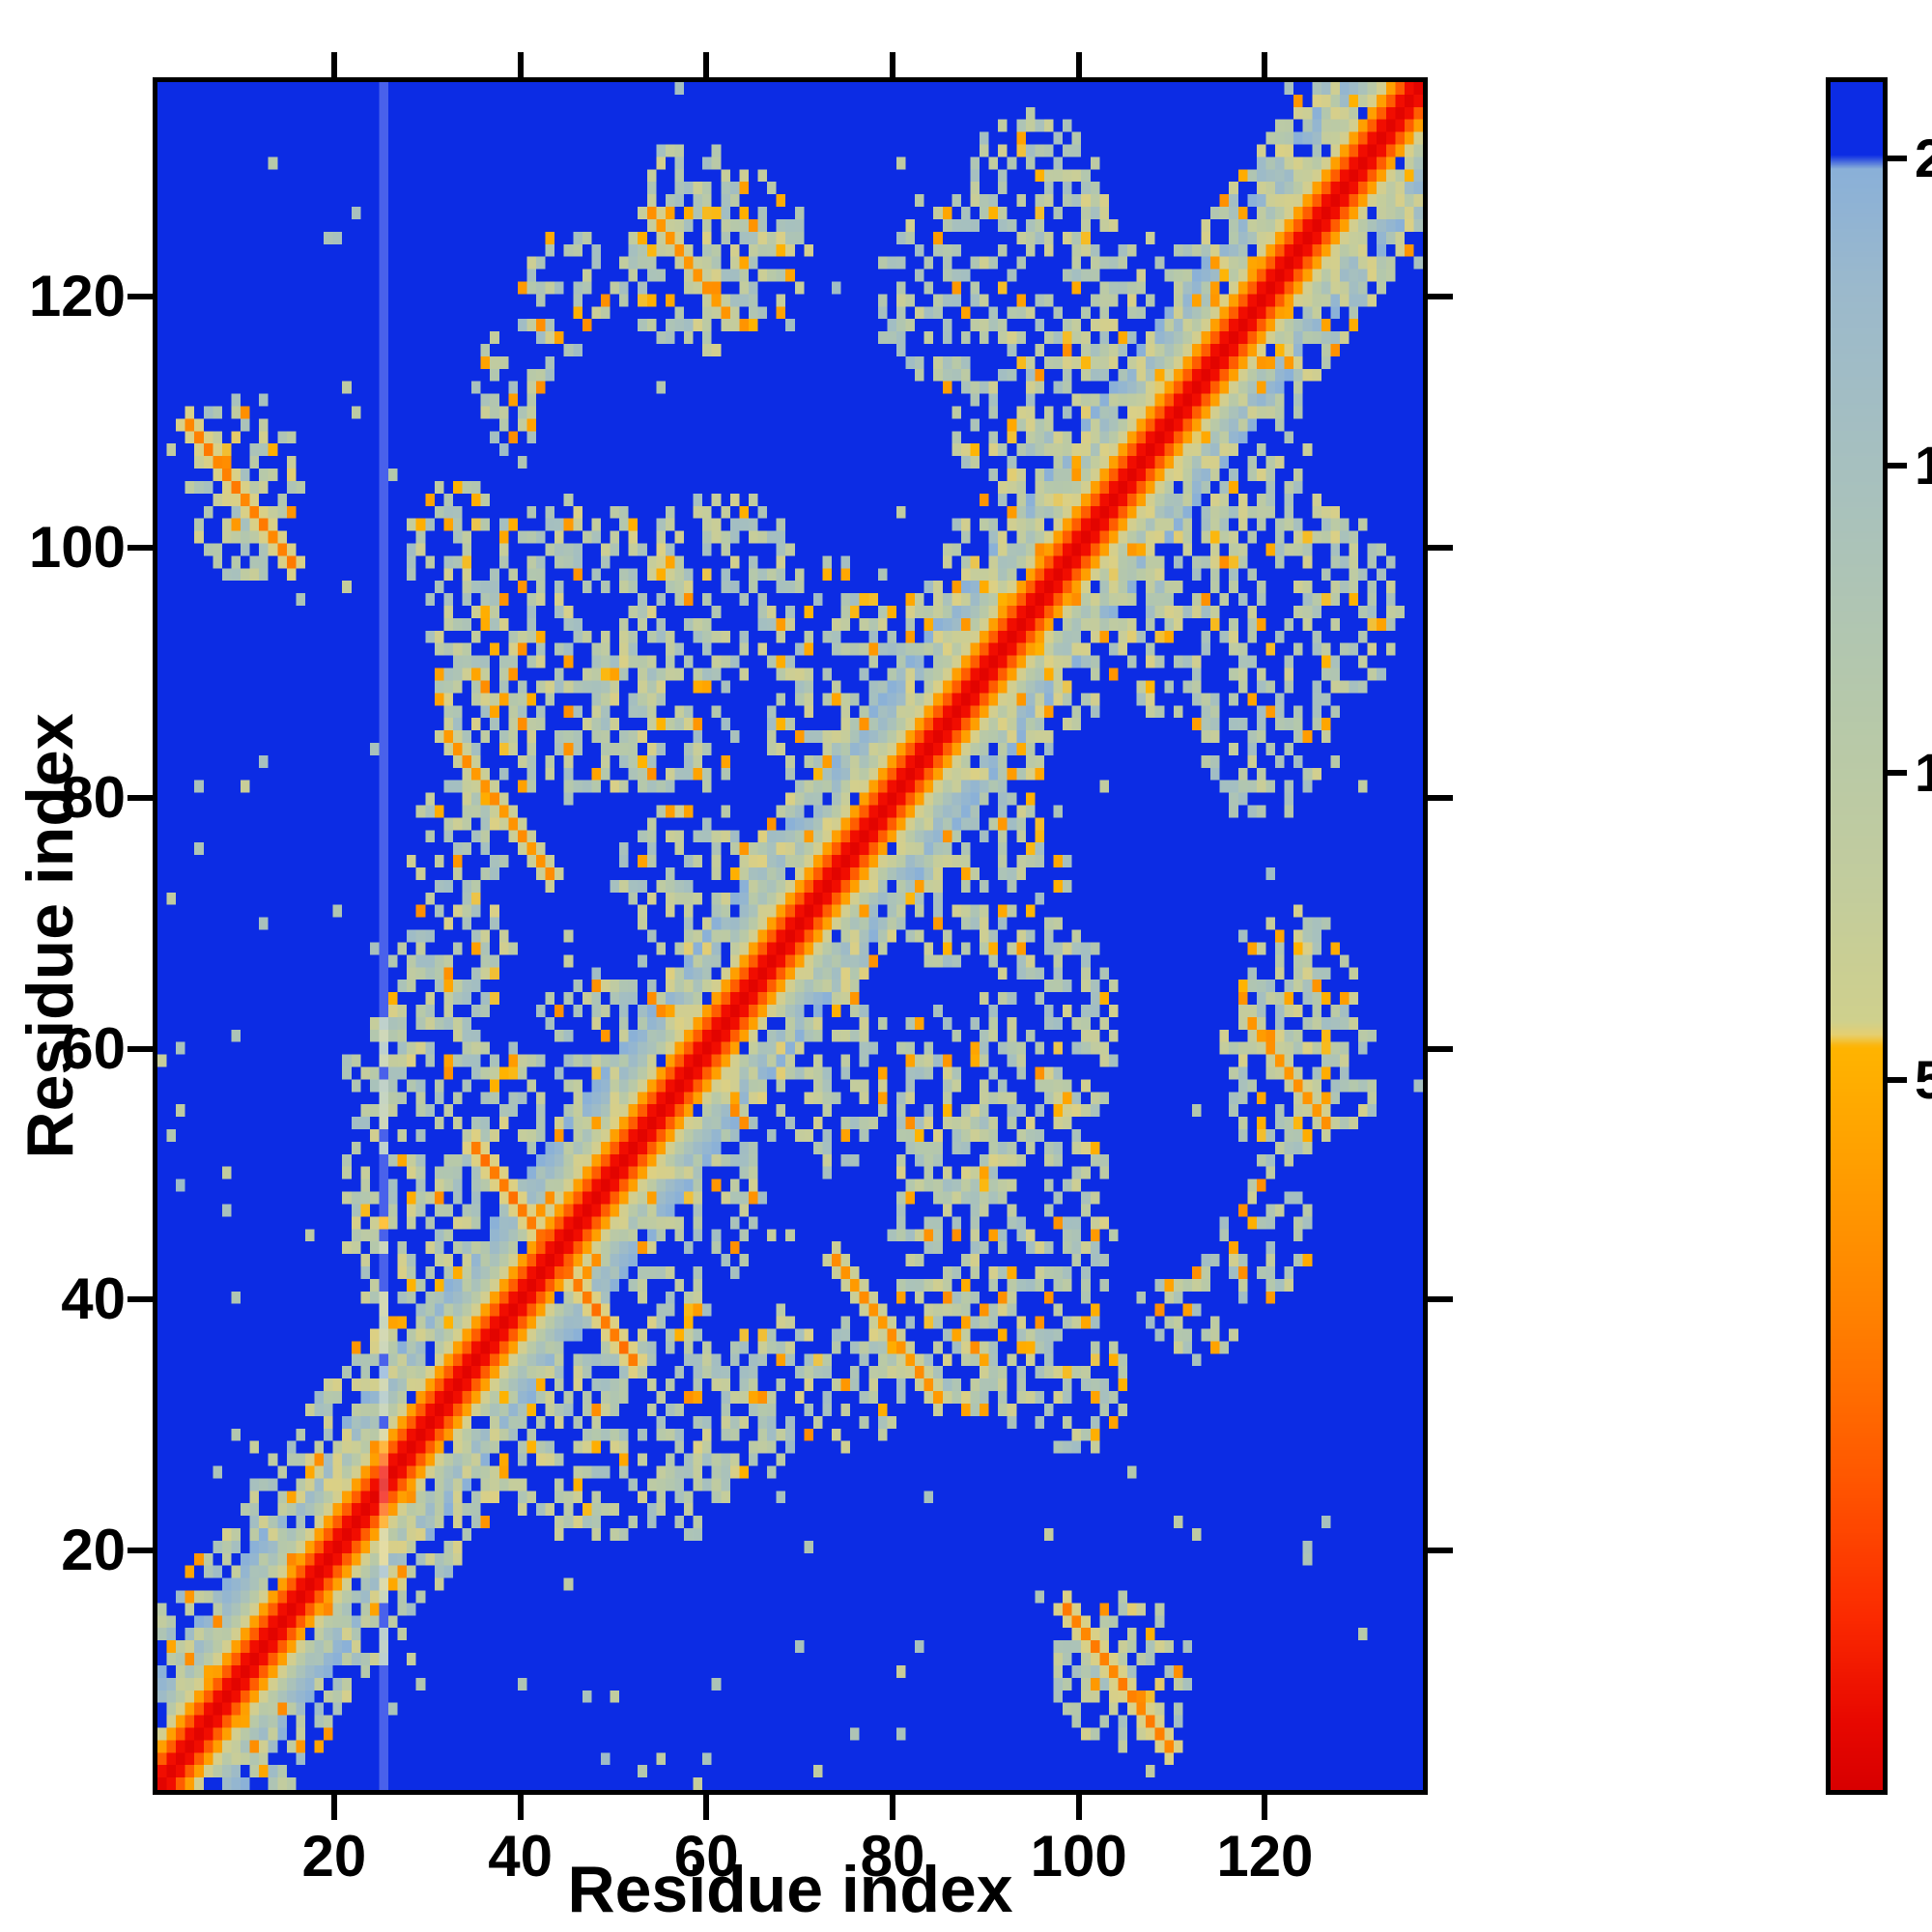 The height and width of the screenshot is (1932, 1932). Describe the element at coordinates (520, 1856) in the screenshot. I see `x-tick-label: 40` at that location.